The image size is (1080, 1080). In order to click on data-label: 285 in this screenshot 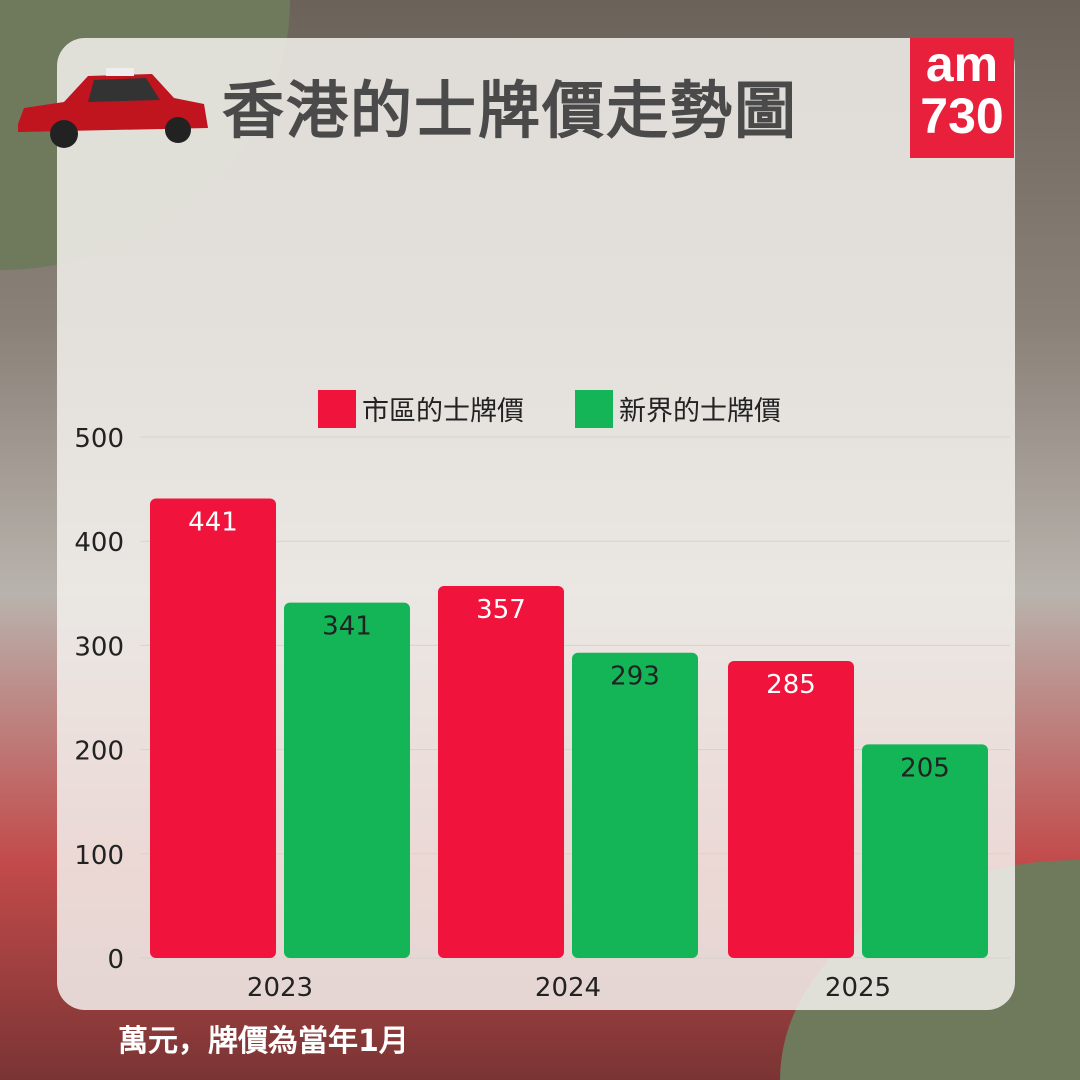, I will do `click(791, 685)`.